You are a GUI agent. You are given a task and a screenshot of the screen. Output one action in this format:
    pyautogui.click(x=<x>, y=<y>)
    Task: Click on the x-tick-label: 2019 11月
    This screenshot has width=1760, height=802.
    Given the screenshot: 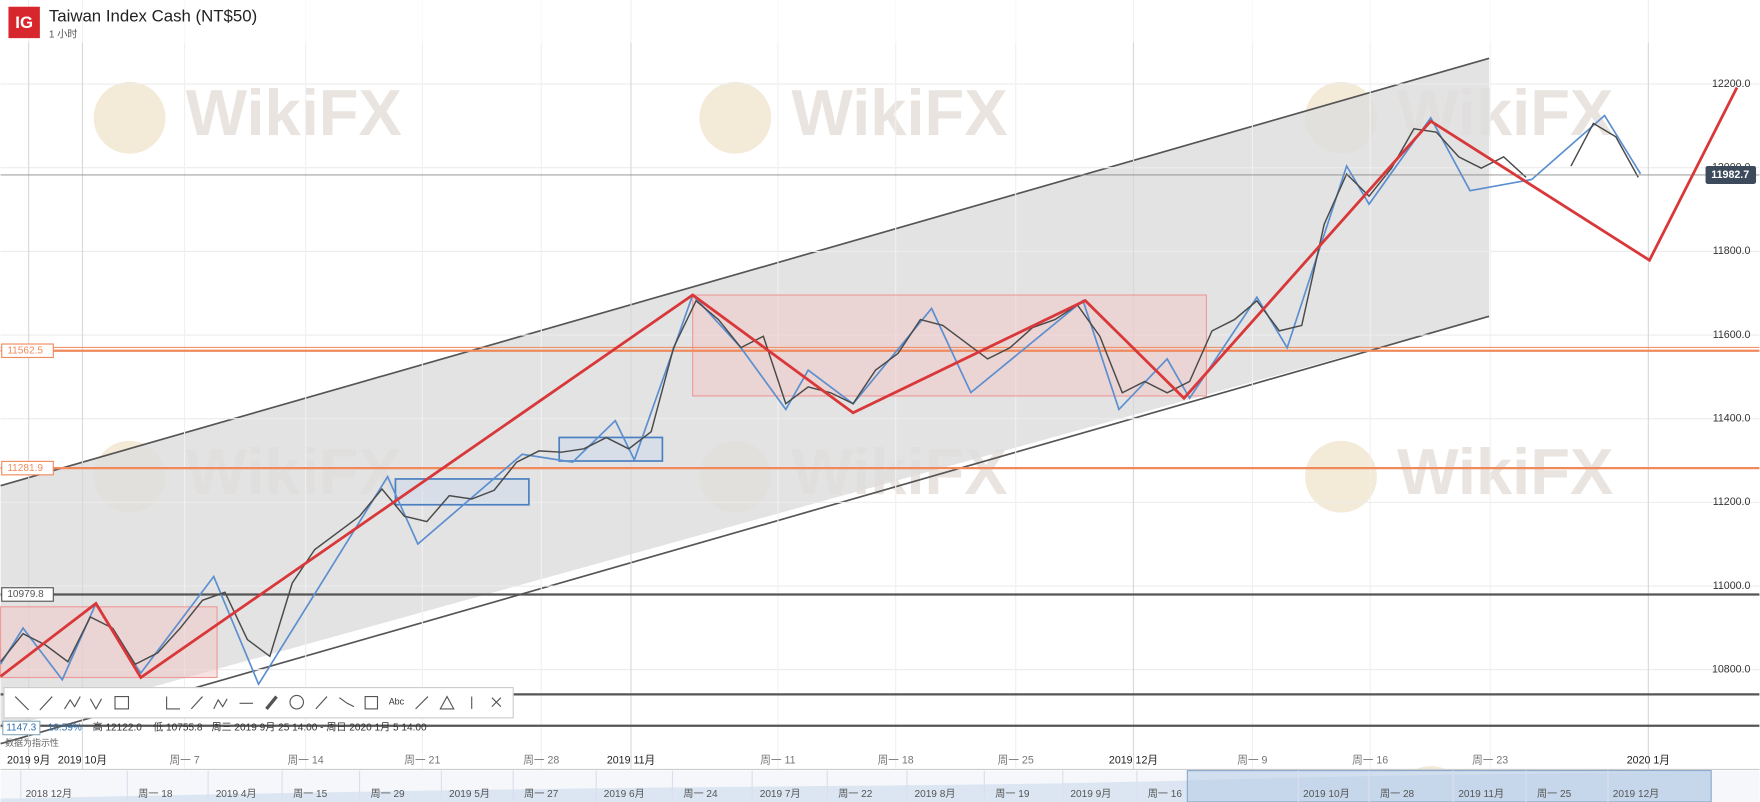 What is the action you would take?
    pyautogui.click(x=631, y=760)
    